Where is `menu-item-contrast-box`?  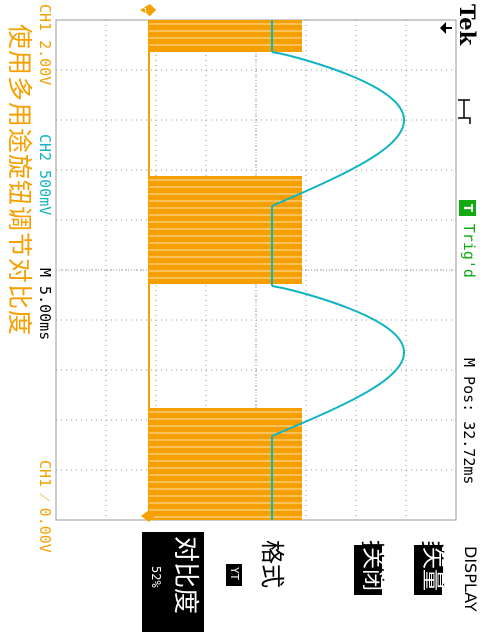 menu-item-contrast-box is located at coordinates (173, 582).